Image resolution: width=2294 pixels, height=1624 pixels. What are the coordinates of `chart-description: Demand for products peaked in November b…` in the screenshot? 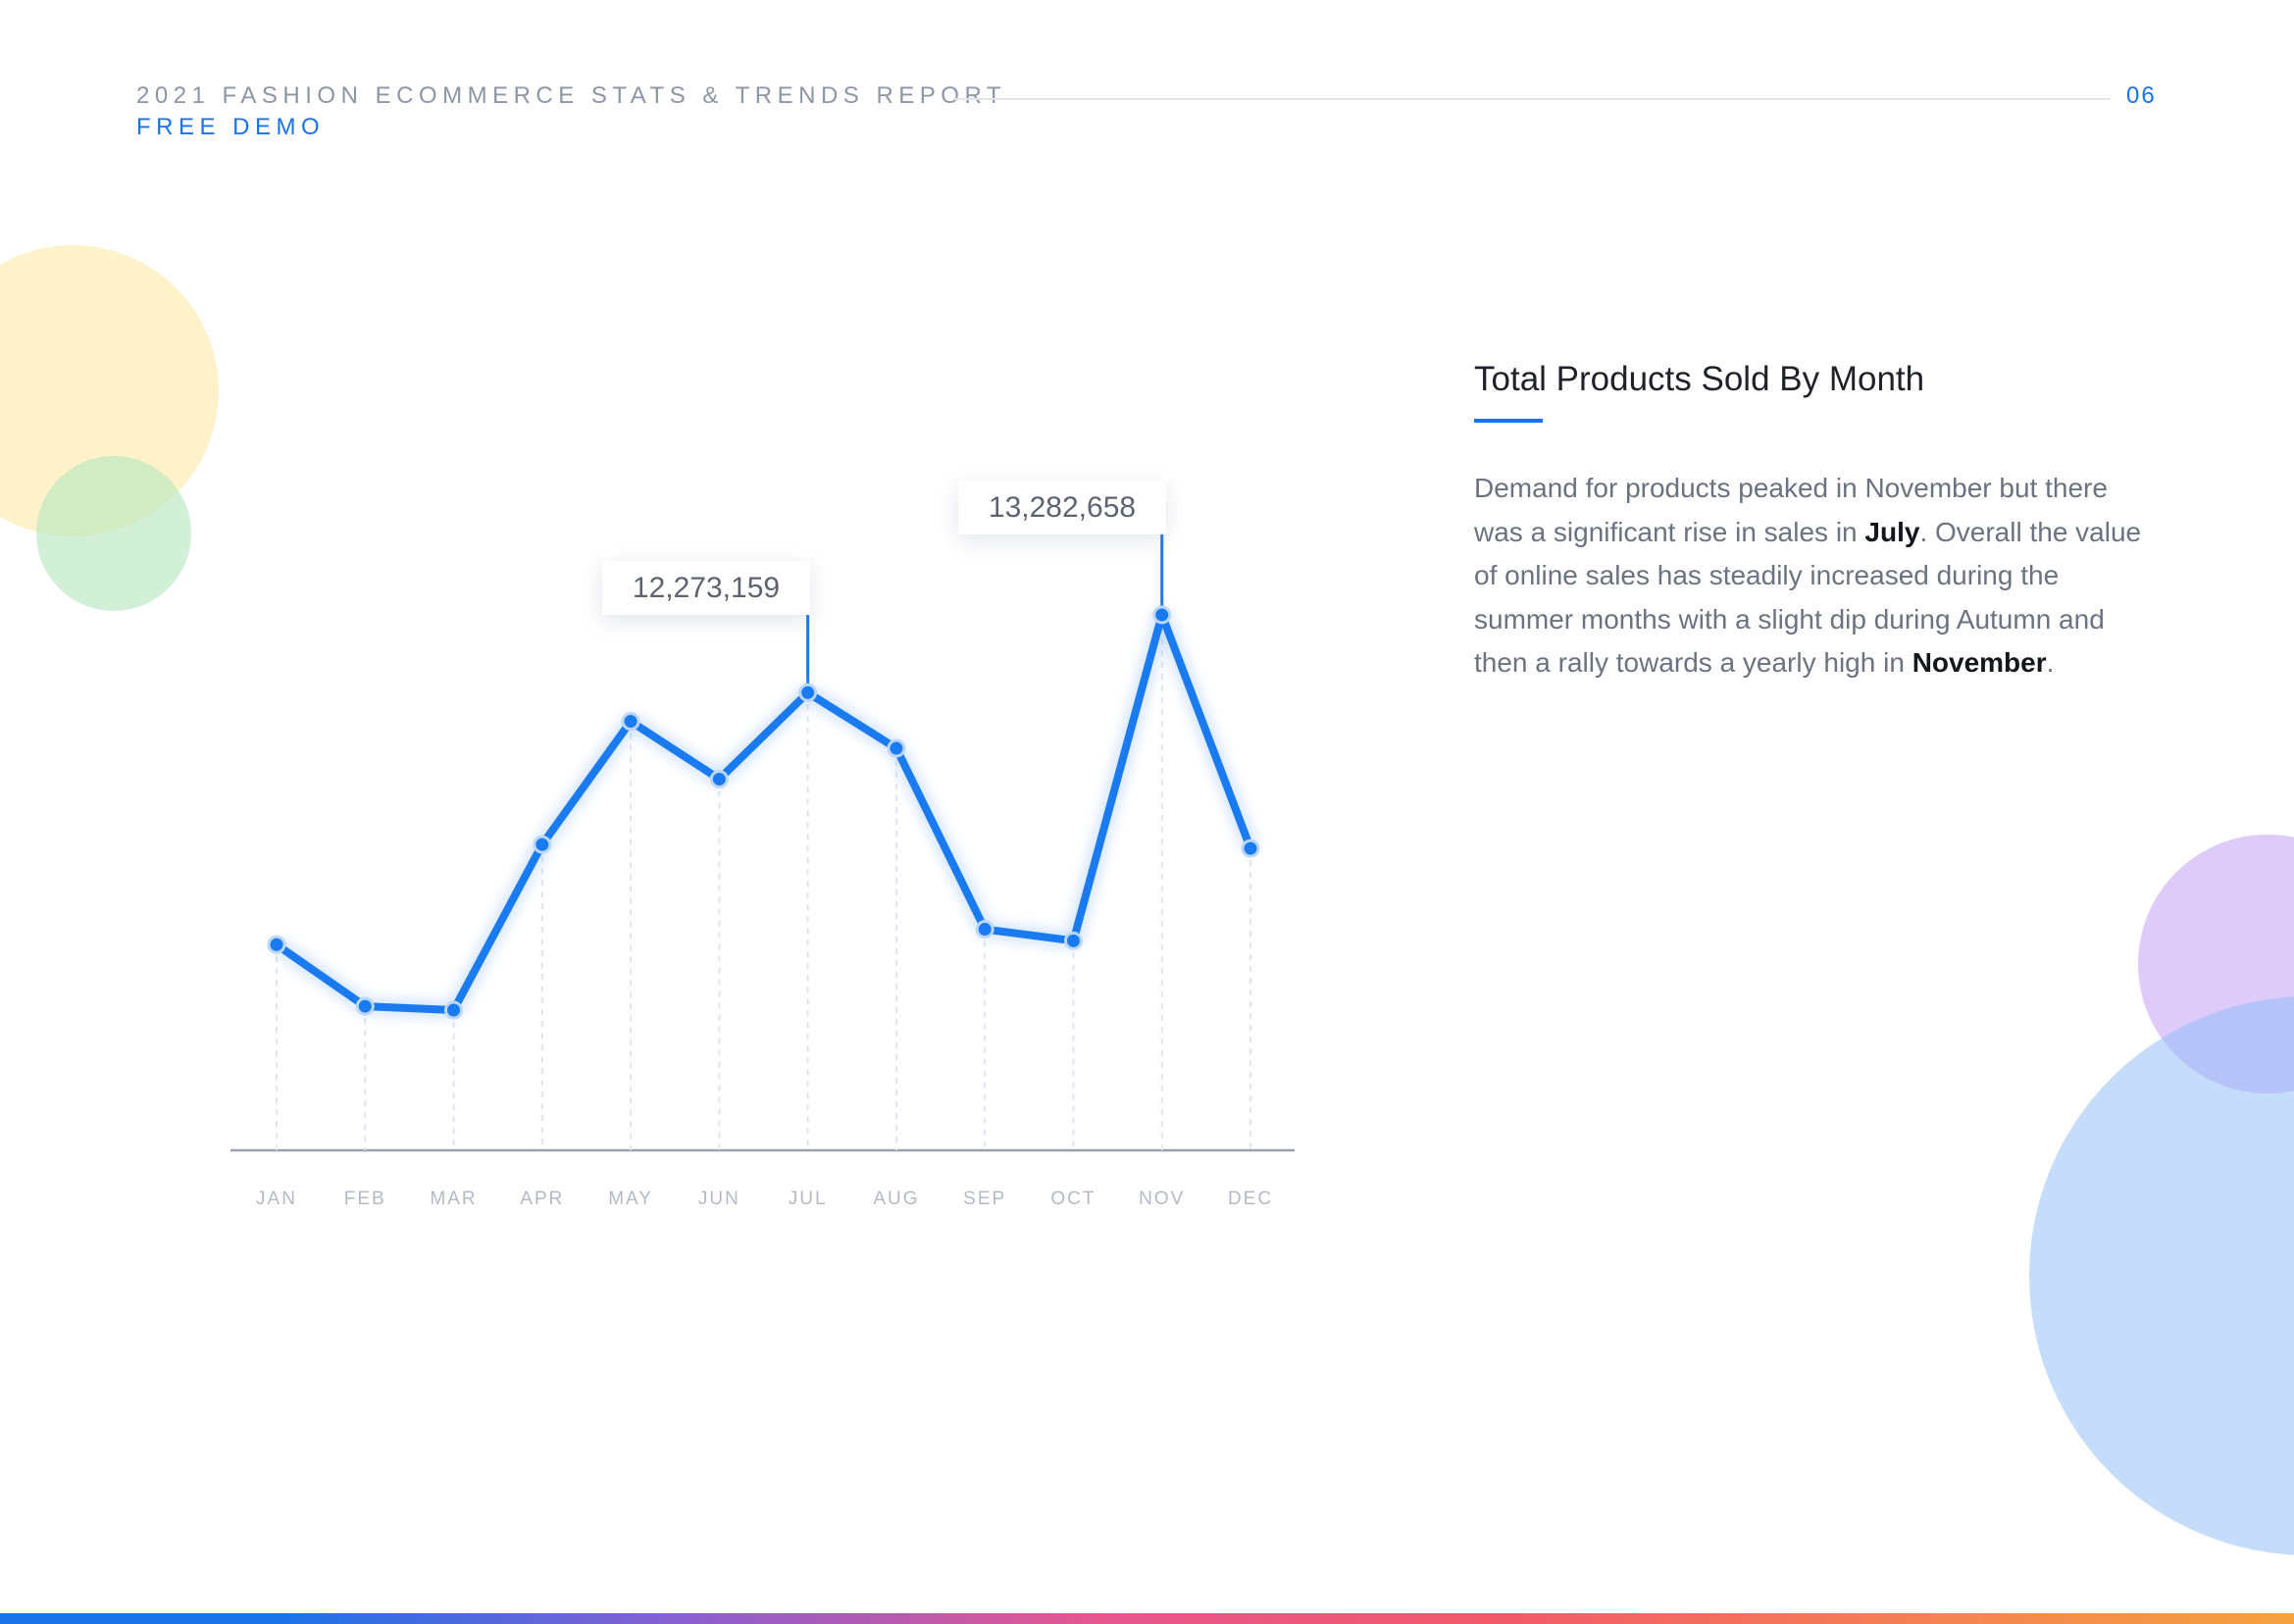 It's located at (1812, 576).